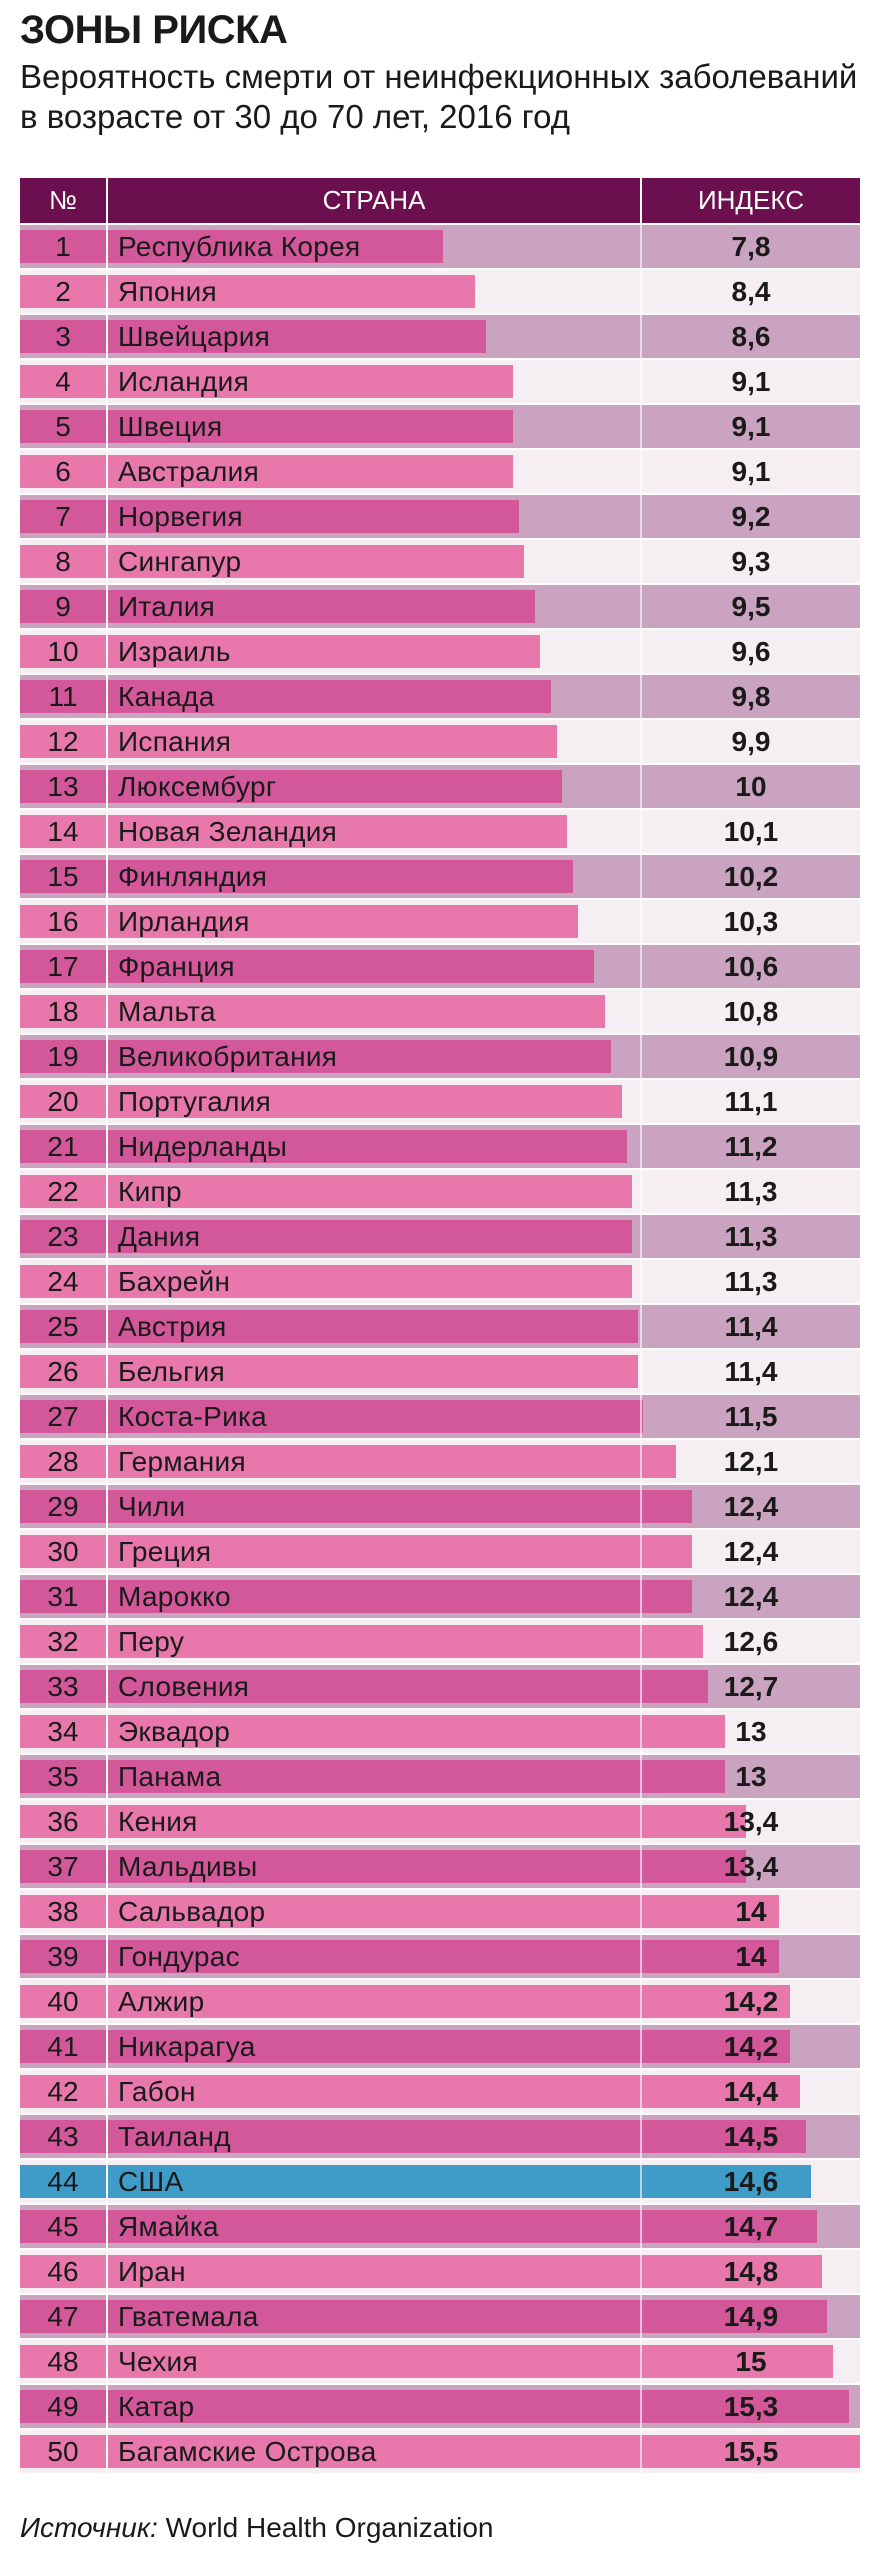 Image resolution: width=879 pixels, height=2560 pixels. I want to click on country-label: Финляндия, so click(193, 876).